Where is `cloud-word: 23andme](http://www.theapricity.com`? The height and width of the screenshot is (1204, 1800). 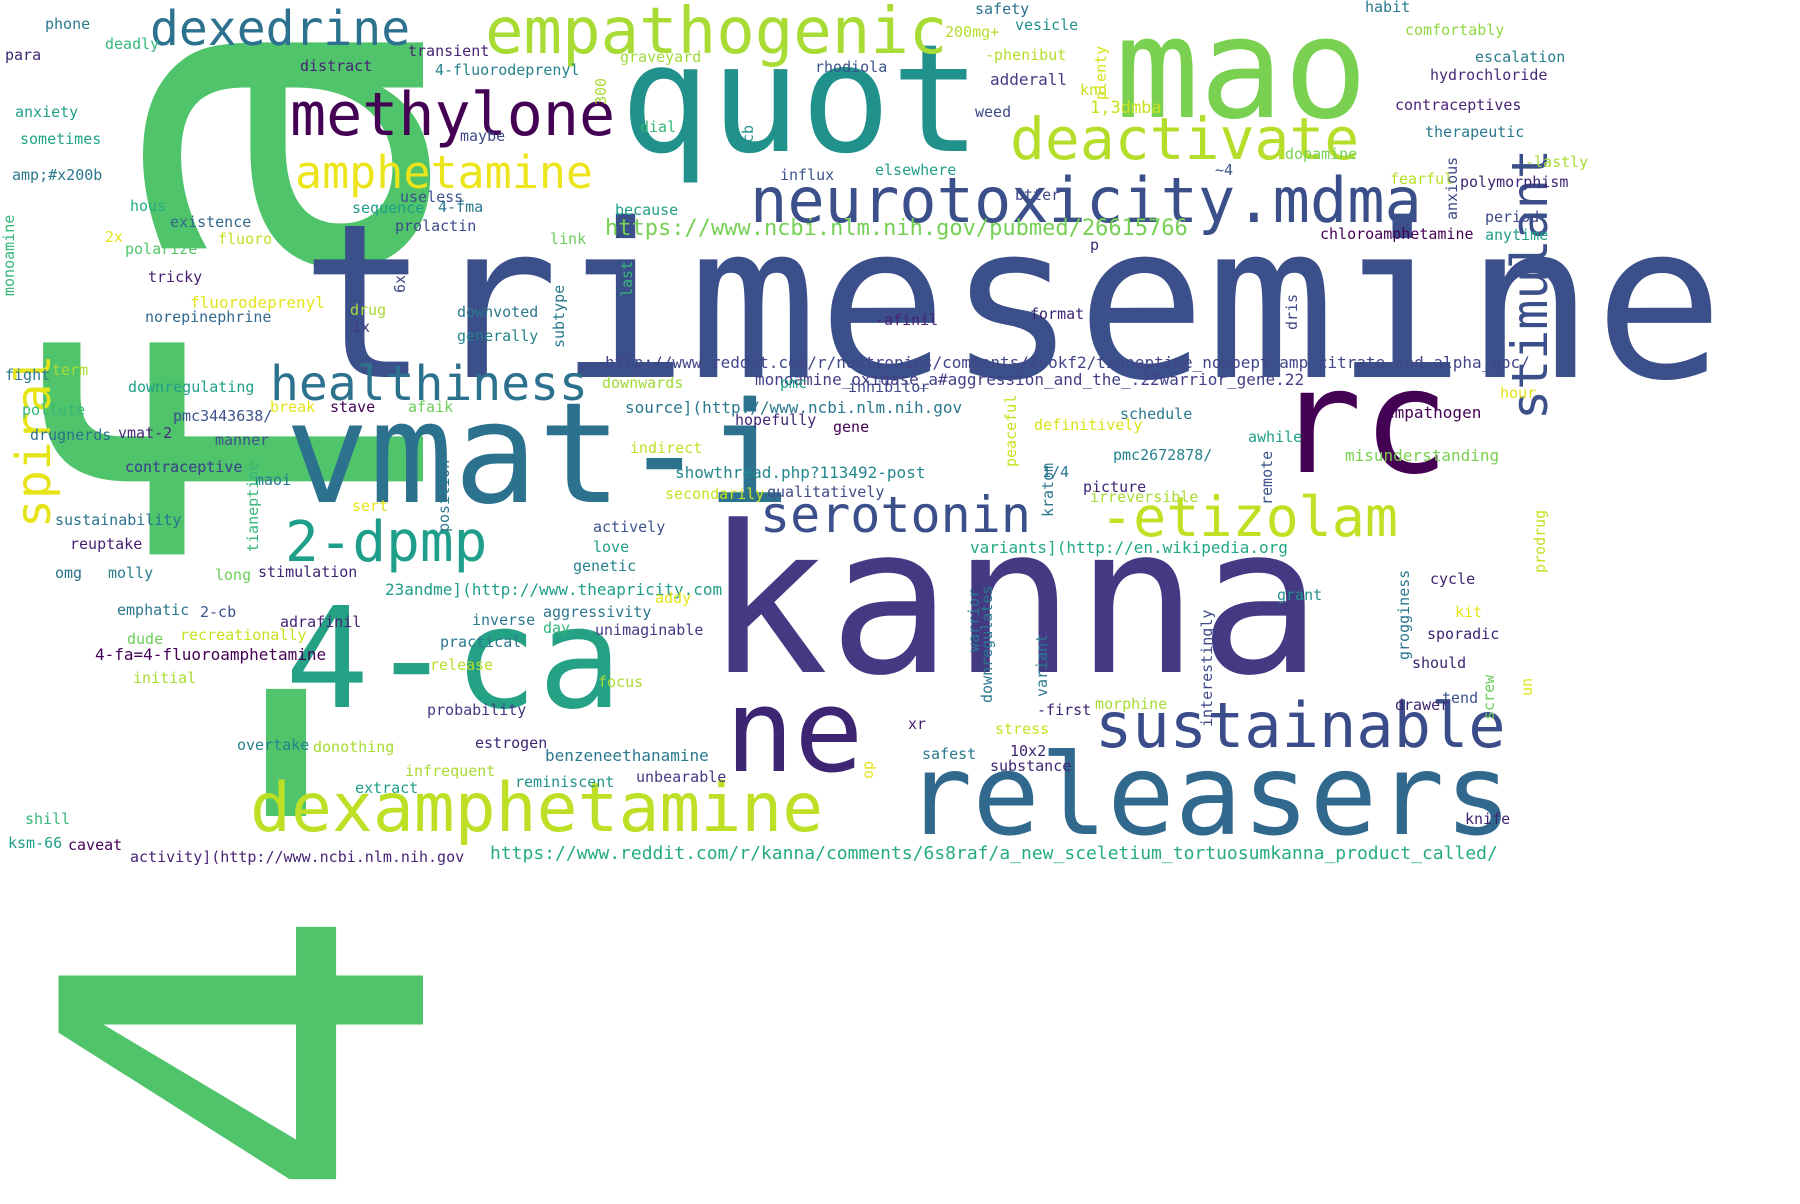 cloud-word: 23andme](http://www.theapricity.com is located at coordinates (554, 589).